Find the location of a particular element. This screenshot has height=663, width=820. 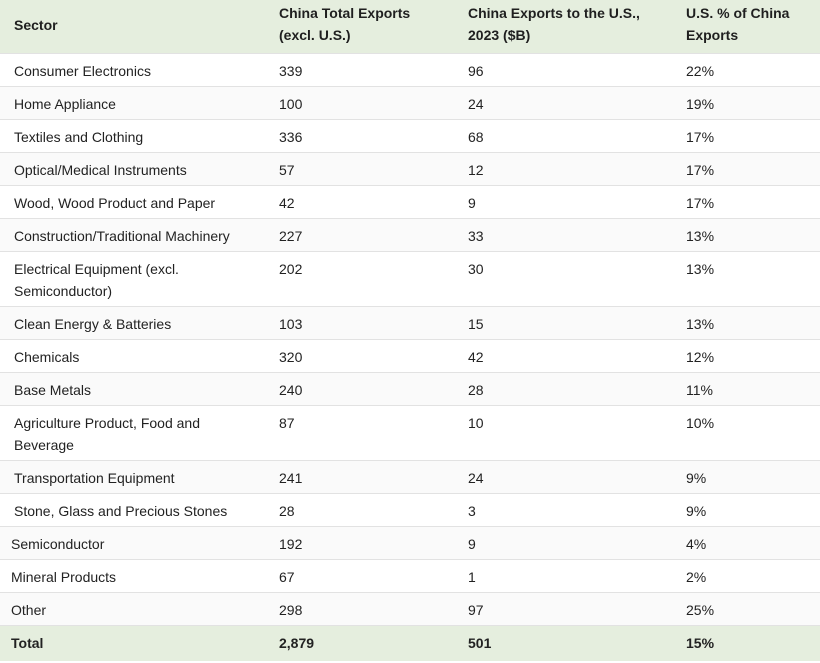

table-row: Textiles and Clothing 336 68 17% is located at coordinates (410, 136).